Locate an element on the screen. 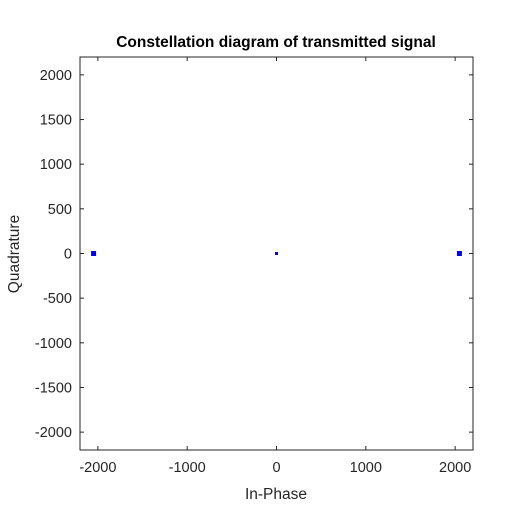 The image size is (525, 525). y-tick-label: 2000 is located at coordinates (56, 76).